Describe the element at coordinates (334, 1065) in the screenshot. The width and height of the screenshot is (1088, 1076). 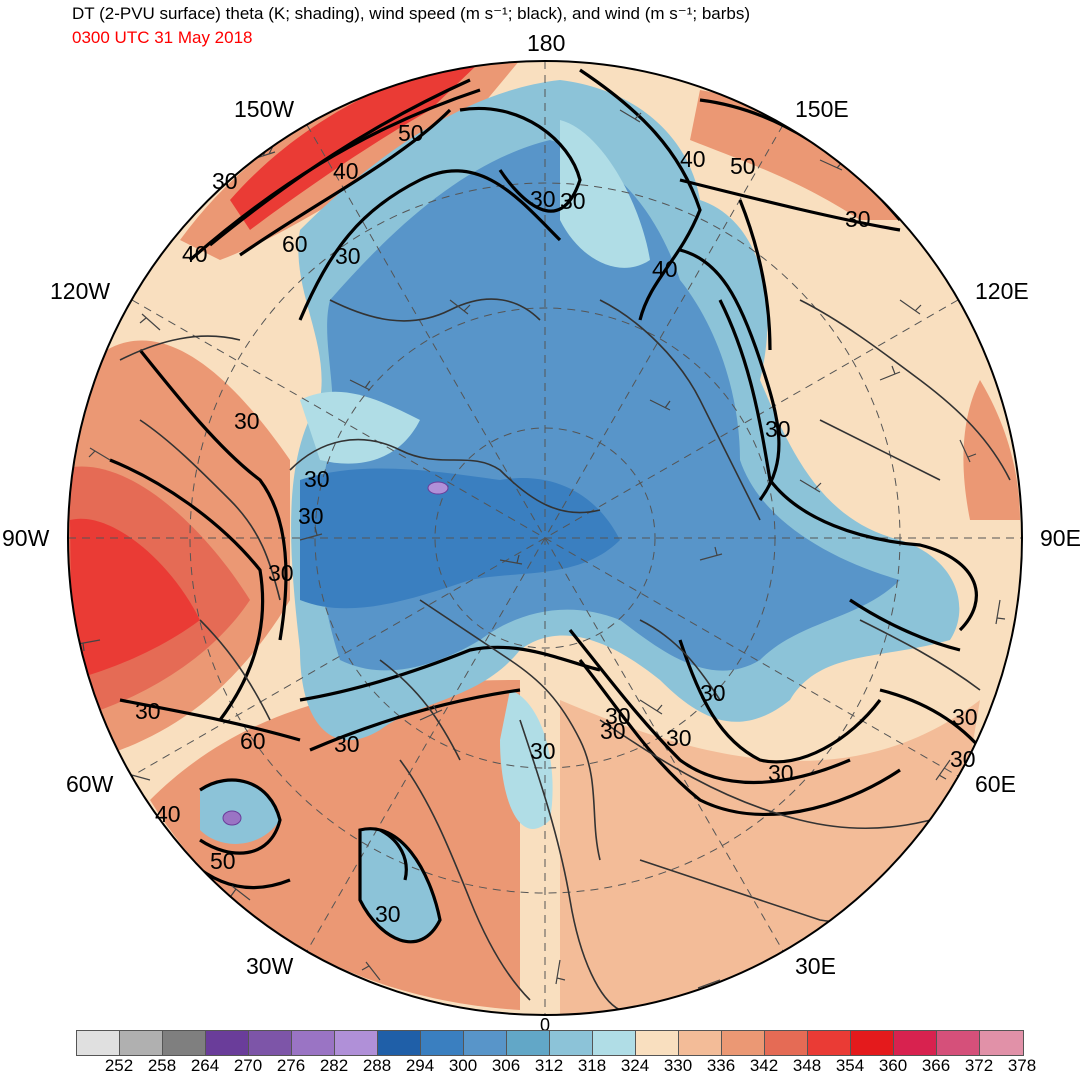
I see `colorbar-tick-label: 282` at that location.